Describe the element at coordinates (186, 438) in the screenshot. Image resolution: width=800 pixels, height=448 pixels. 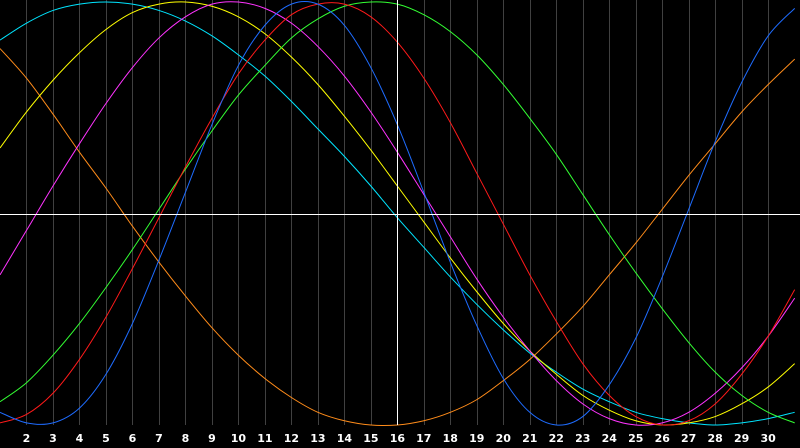
I see `x-tick-label-8: 8` at that location.